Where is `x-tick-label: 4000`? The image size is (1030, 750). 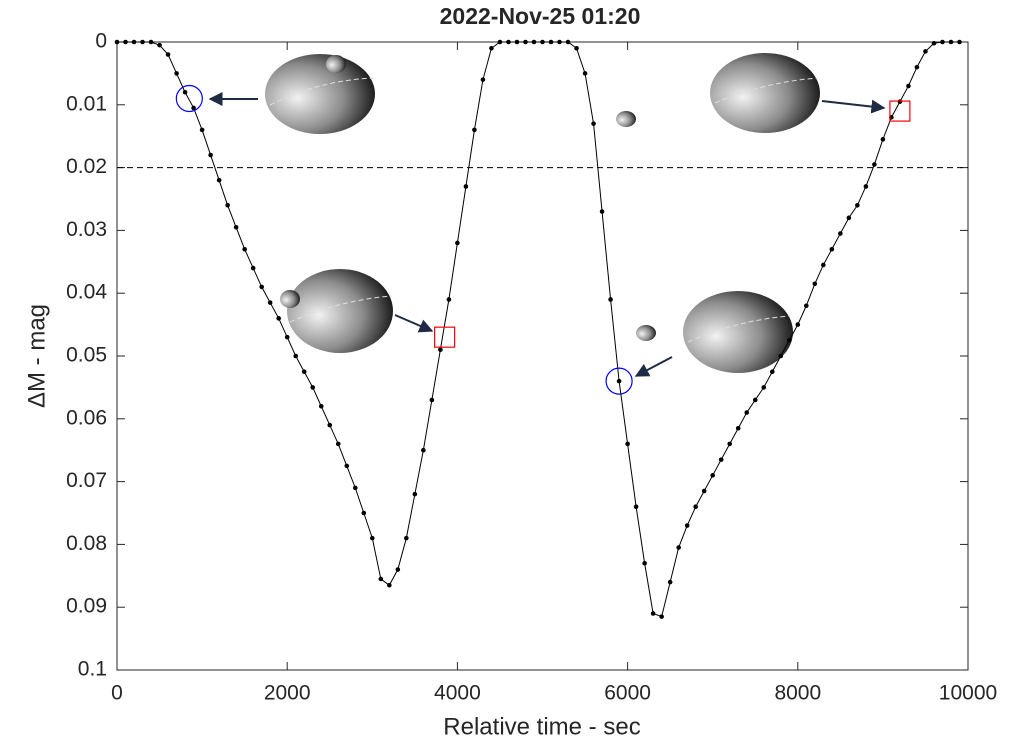
x-tick-label: 4000 is located at coordinates (457, 693).